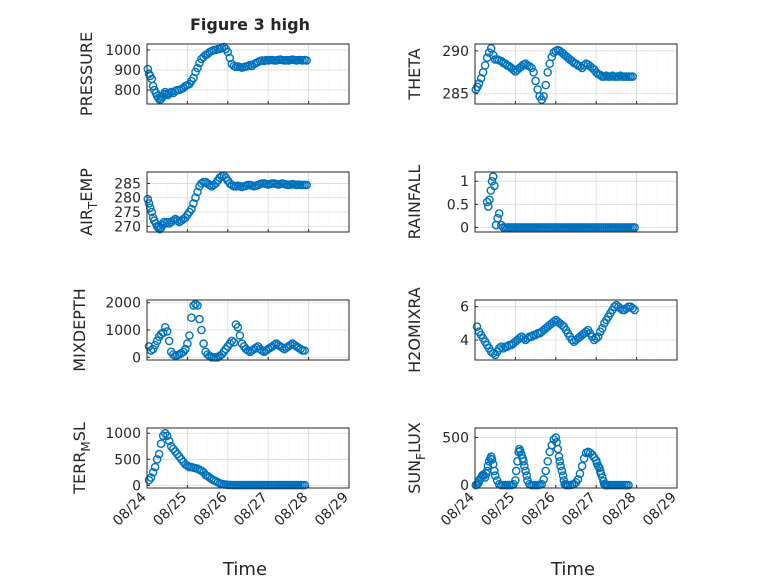 This screenshot has width=778, height=583. I want to click on y-tick-label: 6, so click(464, 308).